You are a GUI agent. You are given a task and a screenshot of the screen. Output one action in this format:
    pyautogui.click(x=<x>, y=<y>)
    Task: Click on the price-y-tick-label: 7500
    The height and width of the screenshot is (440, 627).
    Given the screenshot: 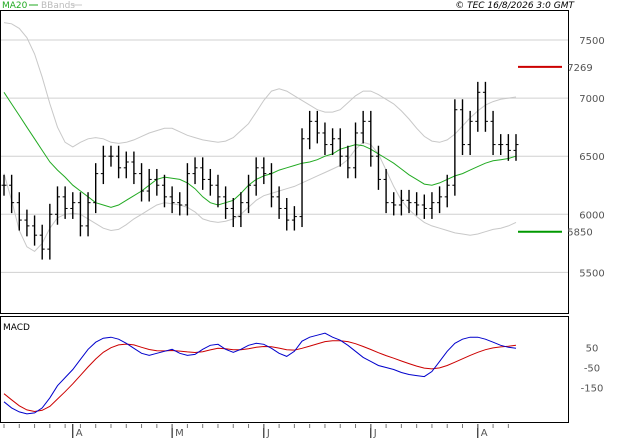 What is the action you would take?
    pyautogui.click(x=591, y=41)
    